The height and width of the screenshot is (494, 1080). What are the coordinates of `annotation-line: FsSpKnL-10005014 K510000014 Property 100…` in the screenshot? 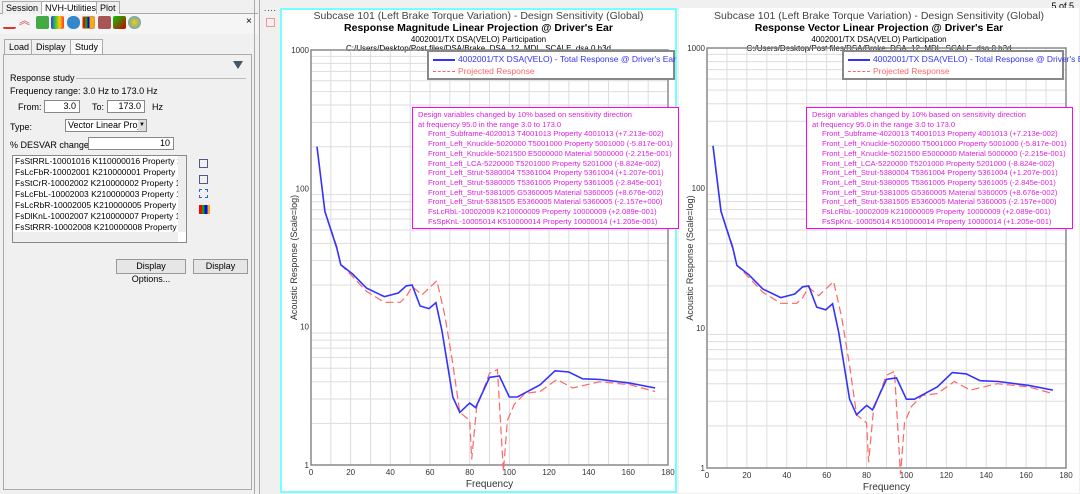 It's located at (543, 221).